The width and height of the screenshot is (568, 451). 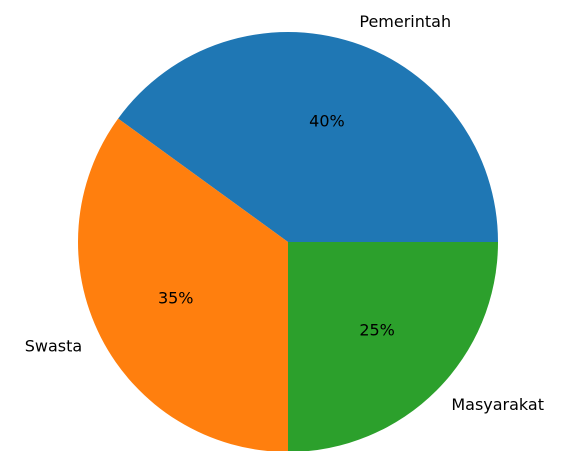 I want to click on percent-label: 40%, so click(x=327, y=121).